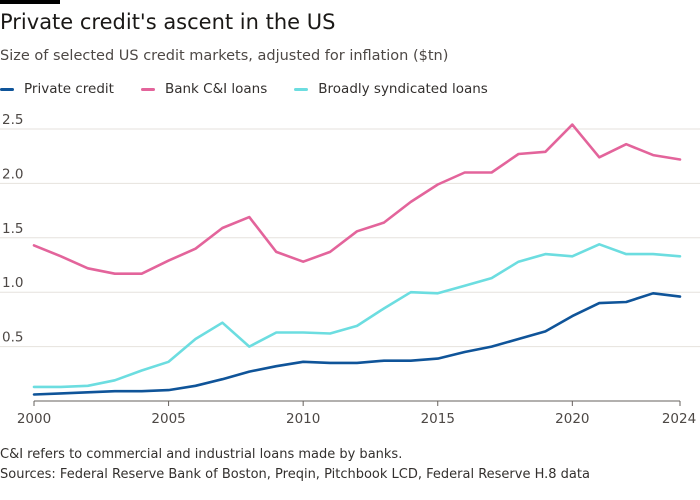  I want to click on x-tick-label: 2005, so click(168, 419).